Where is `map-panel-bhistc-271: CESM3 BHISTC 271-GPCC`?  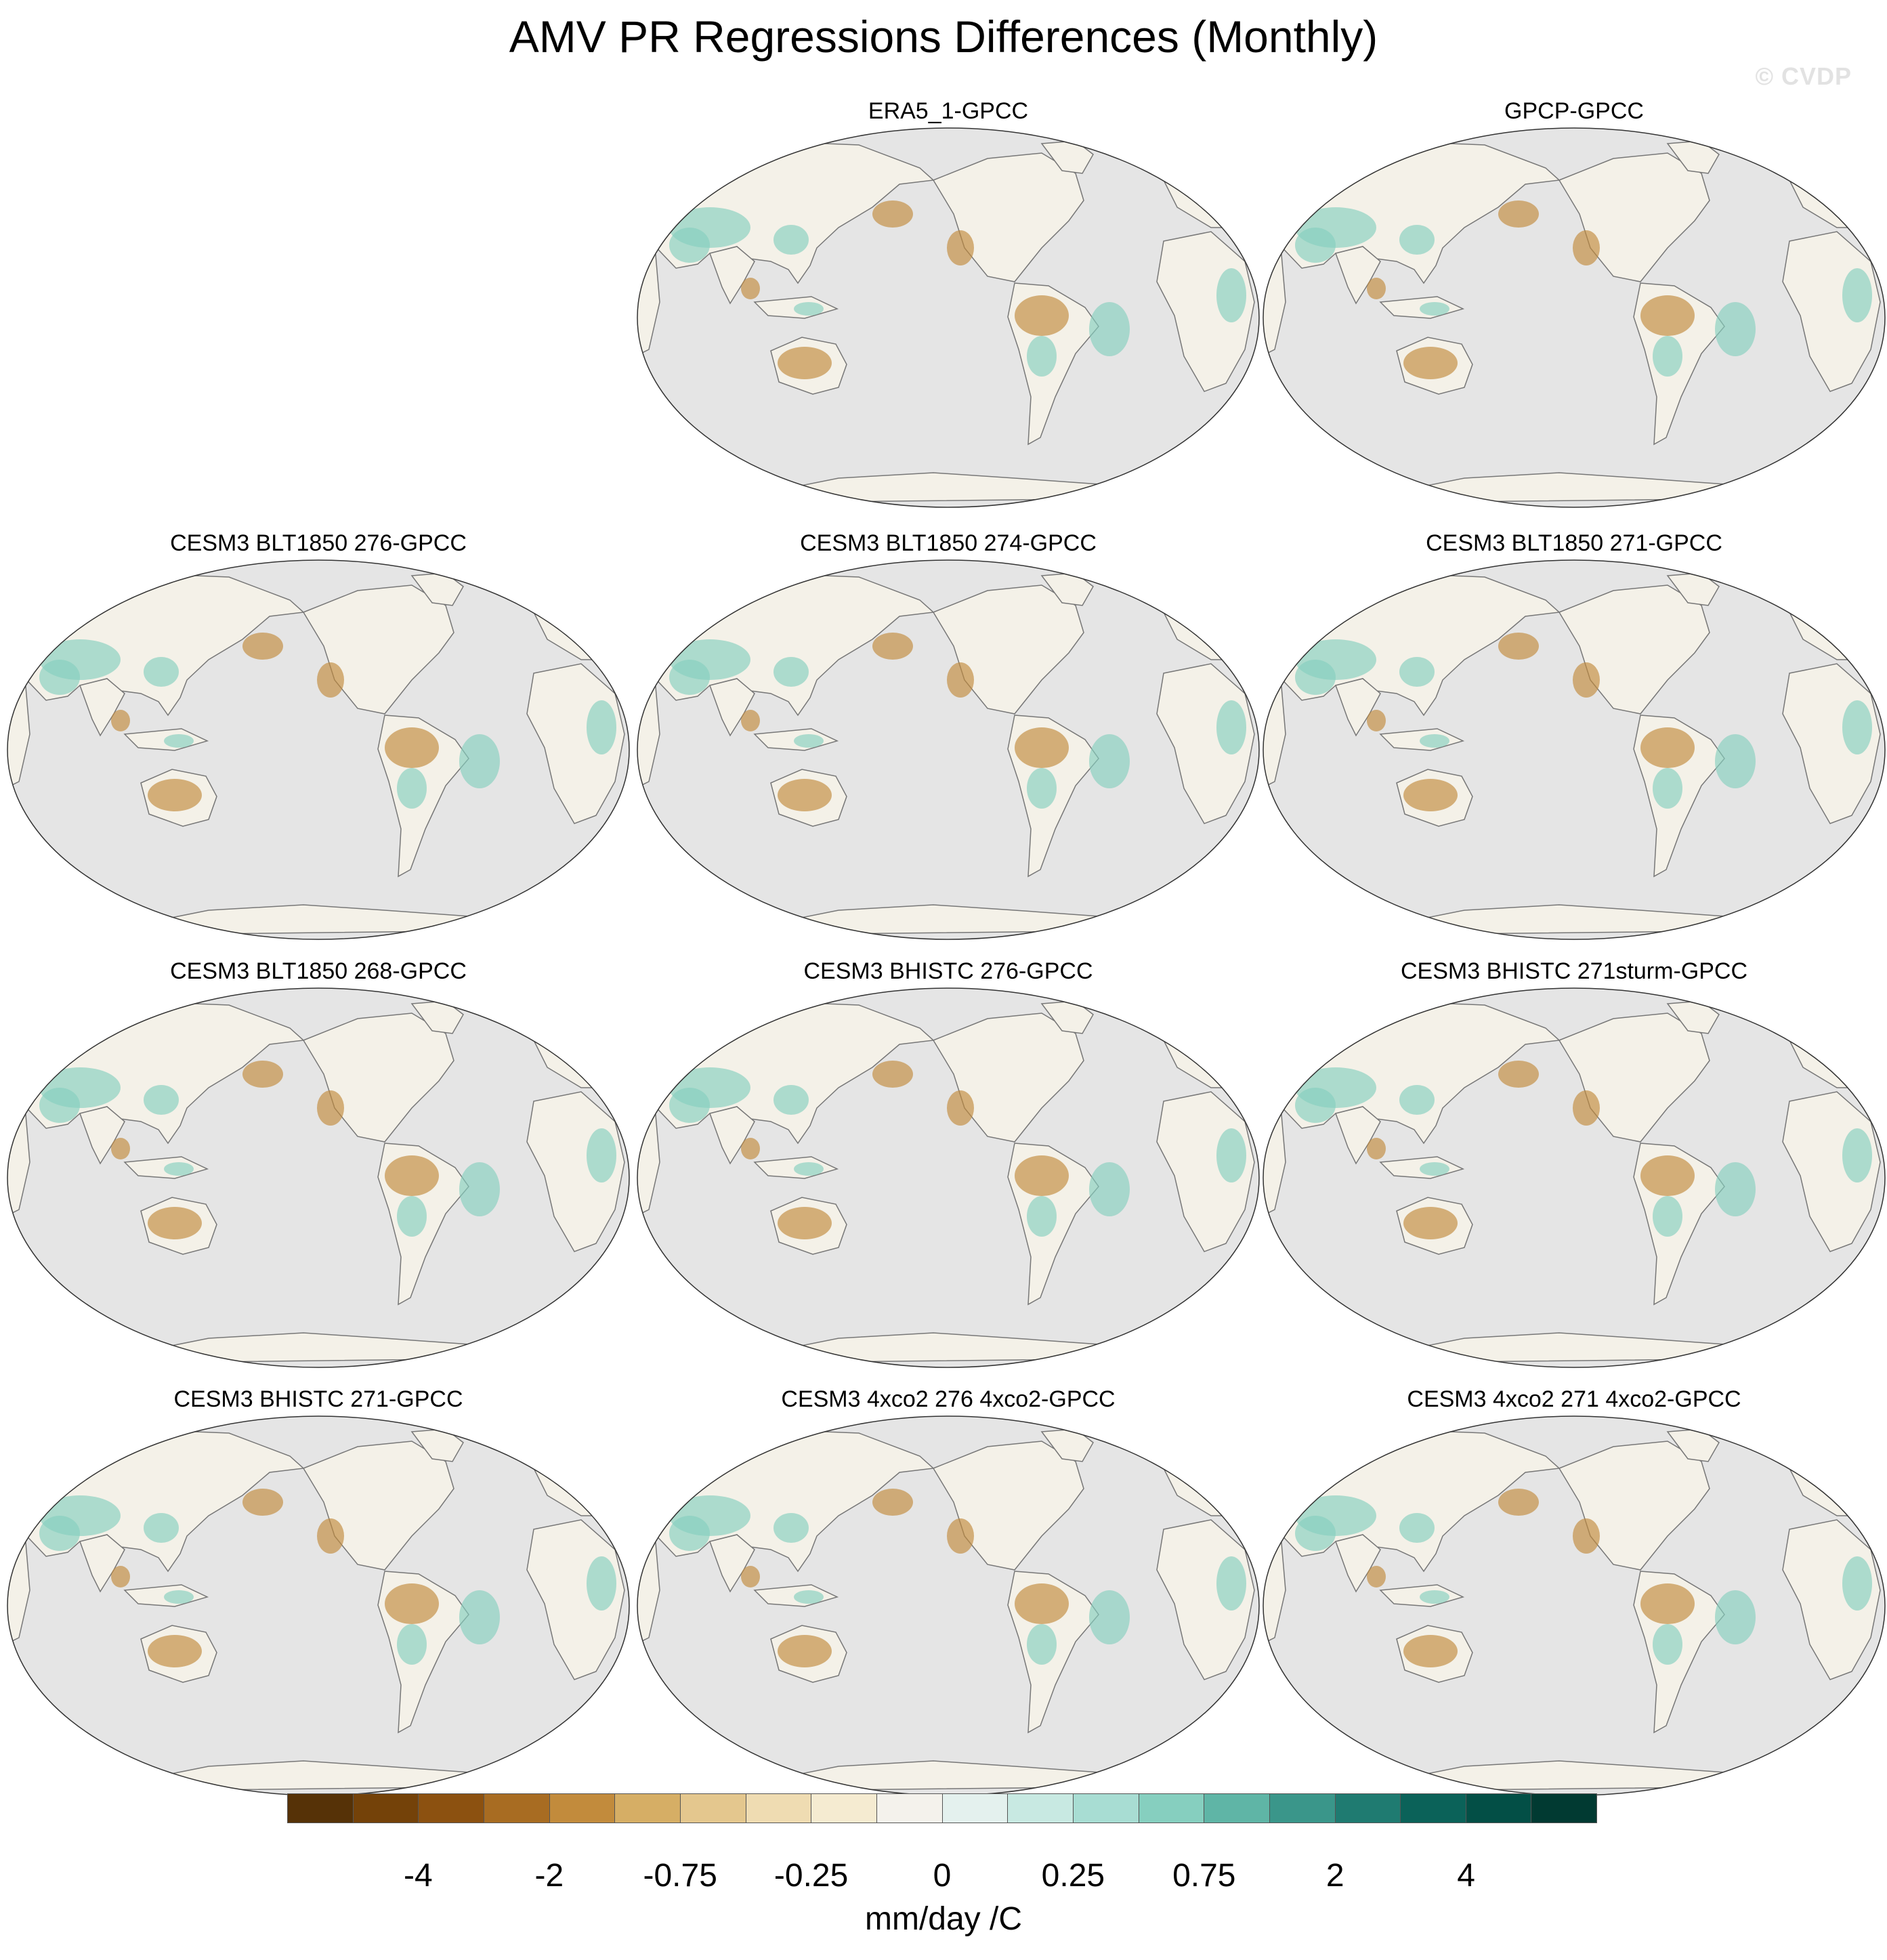 map-panel-bhistc-271: CESM3 BHISTC 271-GPCC is located at coordinates (318, 1592).